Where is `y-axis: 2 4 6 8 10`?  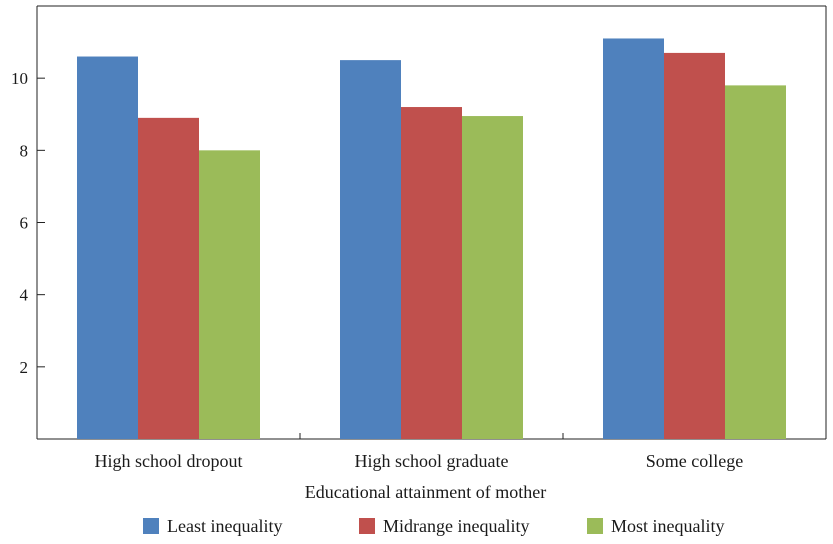 y-axis: 2 4 6 8 10 is located at coordinates (28, 223).